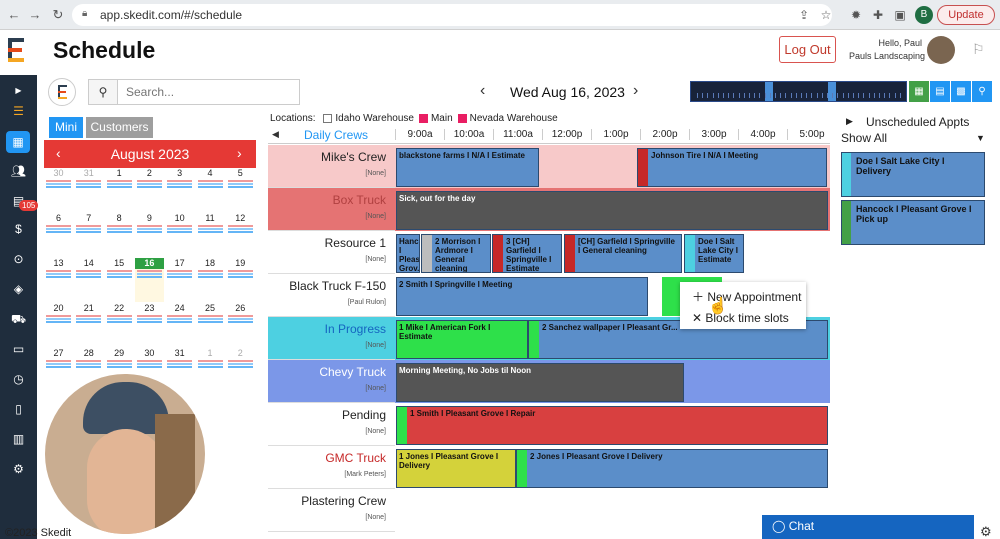  What do you see at coordinates (612, 210) in the screenshot?
I see `appointment-block: Sick, out for the day` at bounding box center [612, 210].